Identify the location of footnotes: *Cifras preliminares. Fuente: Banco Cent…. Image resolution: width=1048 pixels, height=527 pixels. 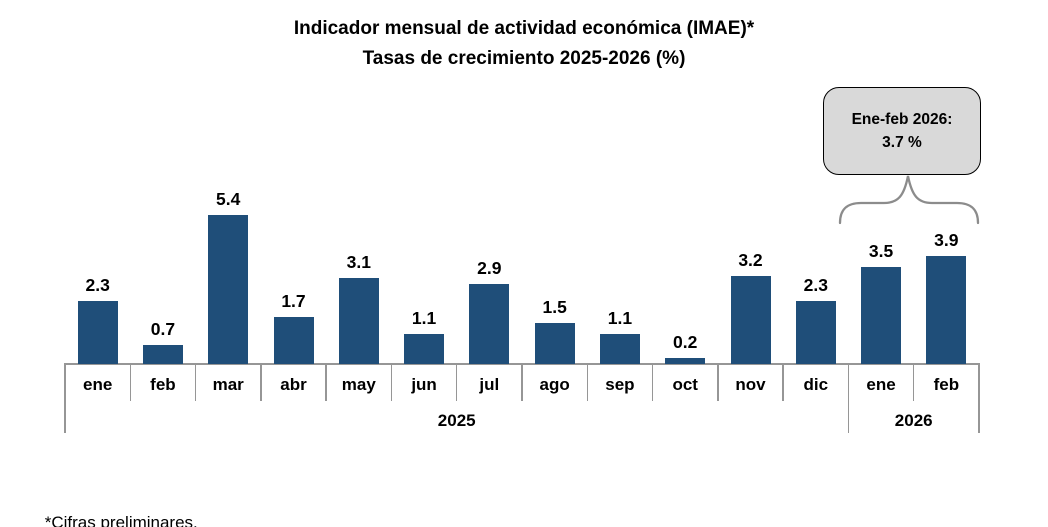
(125, 492).